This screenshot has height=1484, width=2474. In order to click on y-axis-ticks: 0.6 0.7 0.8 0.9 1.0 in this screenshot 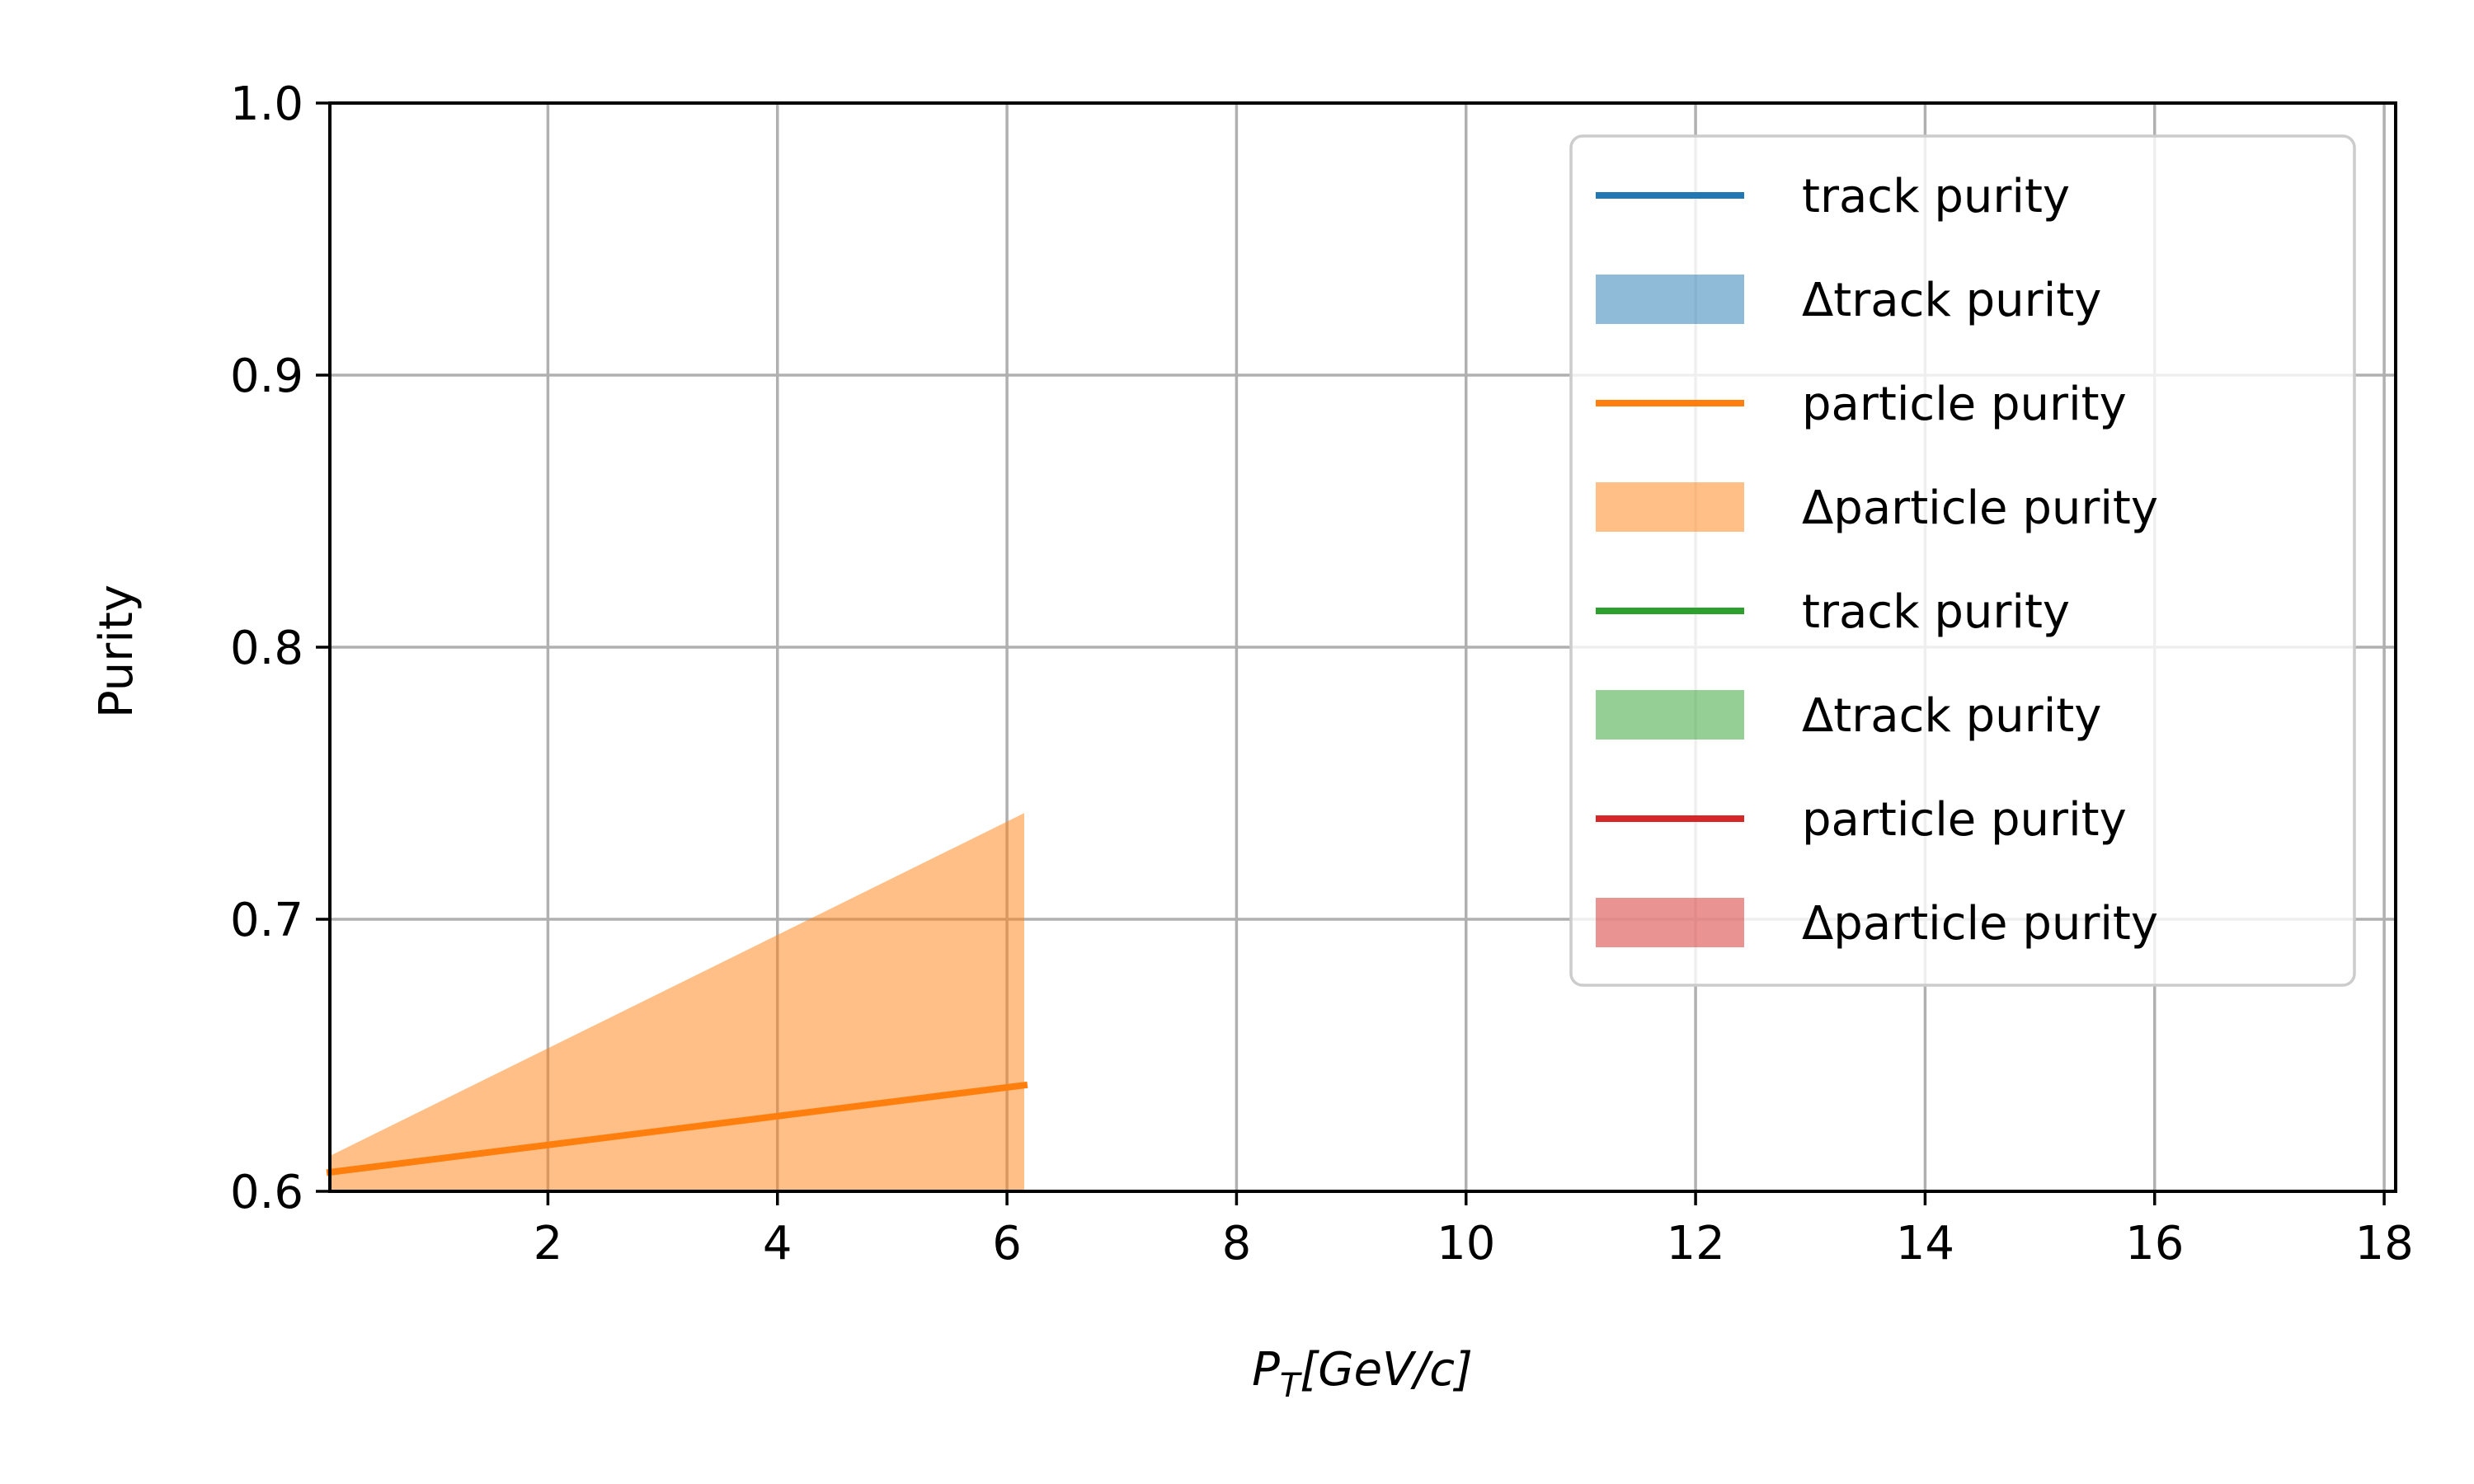, I will do `click(280, 648)`.